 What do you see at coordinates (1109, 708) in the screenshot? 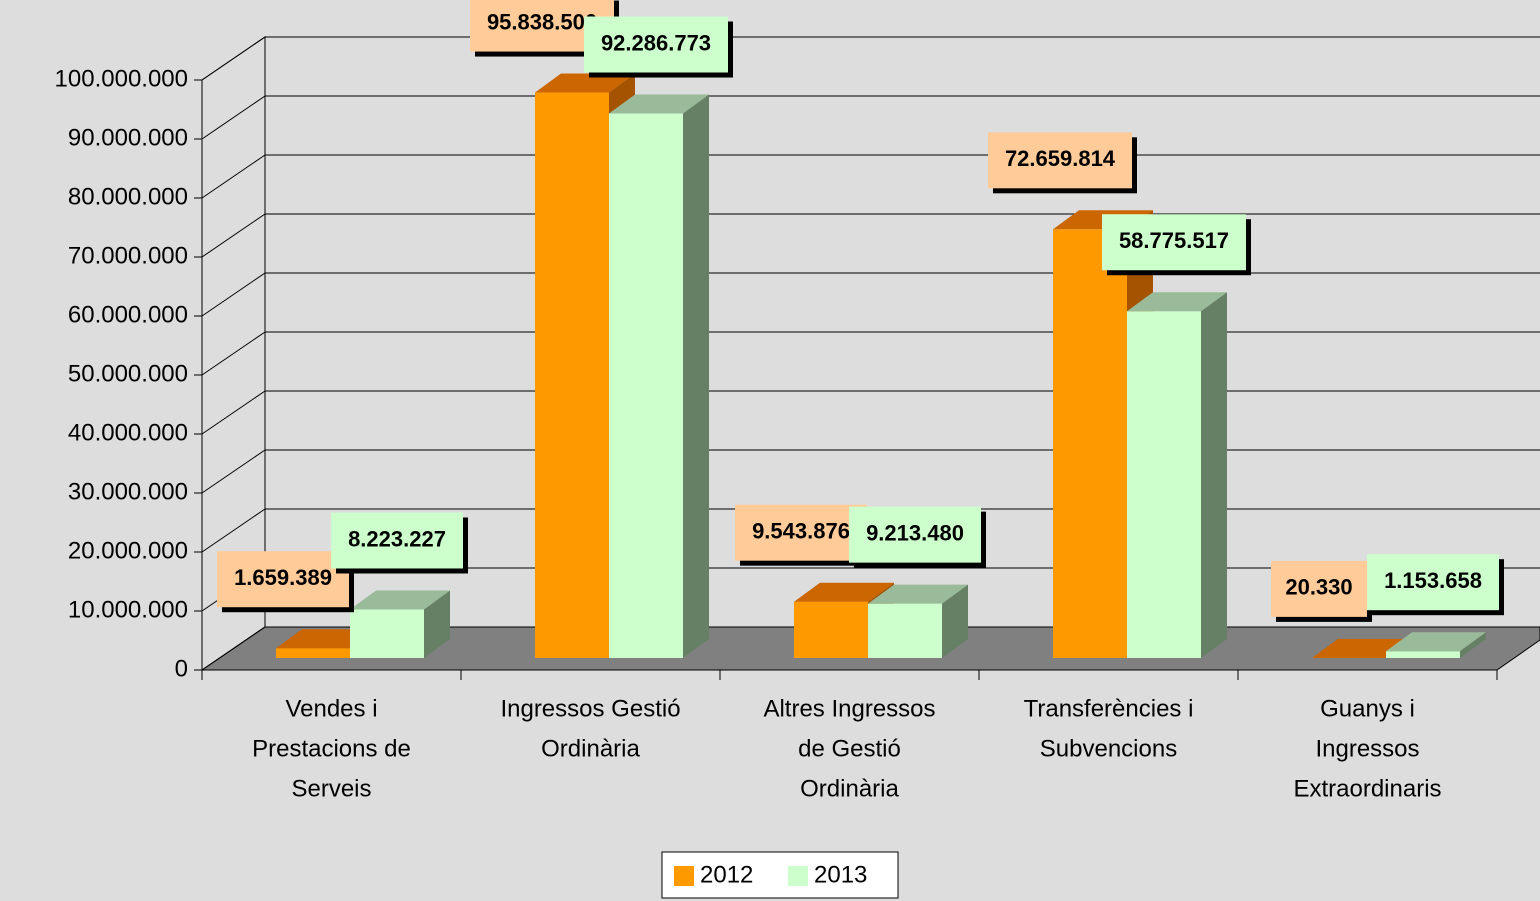
I see `x-tick-label: Transferències i` at bounding box center [1109, 708].